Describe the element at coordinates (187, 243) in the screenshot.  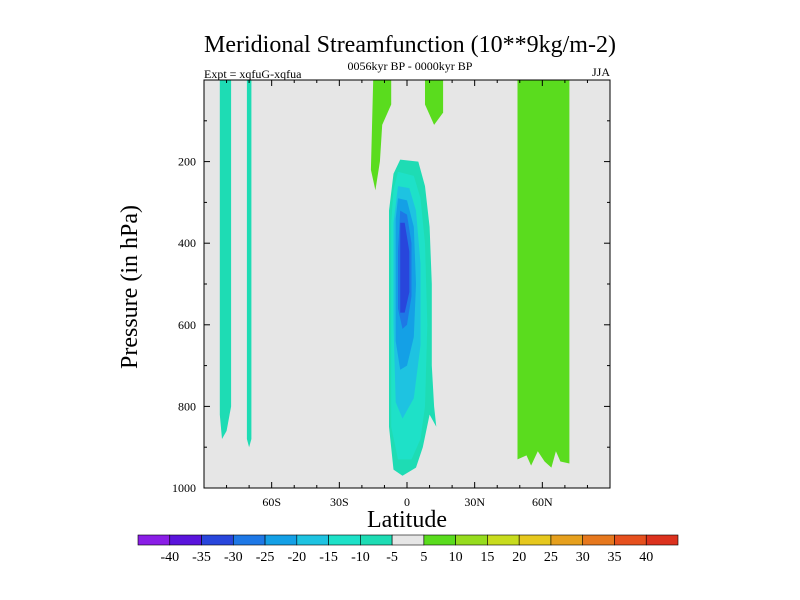
I see `y-tick-label: 400` at that location.